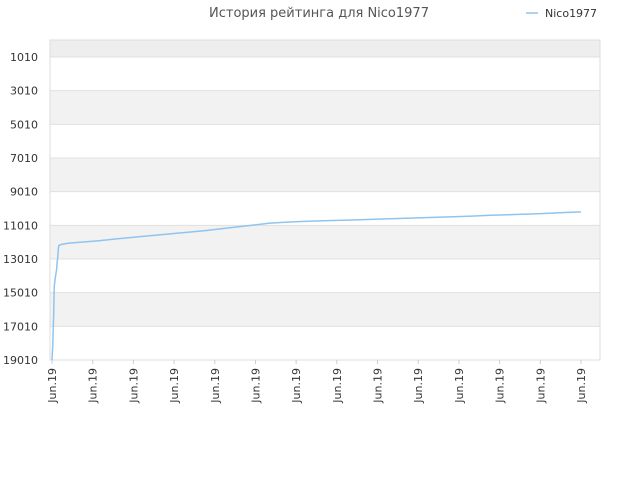 This screenshot has height=480, width=640. What do you see at coordinates (319, 13) in the screenshot?
I see `chart-title: История рейтинга для Nico1977` at bounding box center [319, 13].